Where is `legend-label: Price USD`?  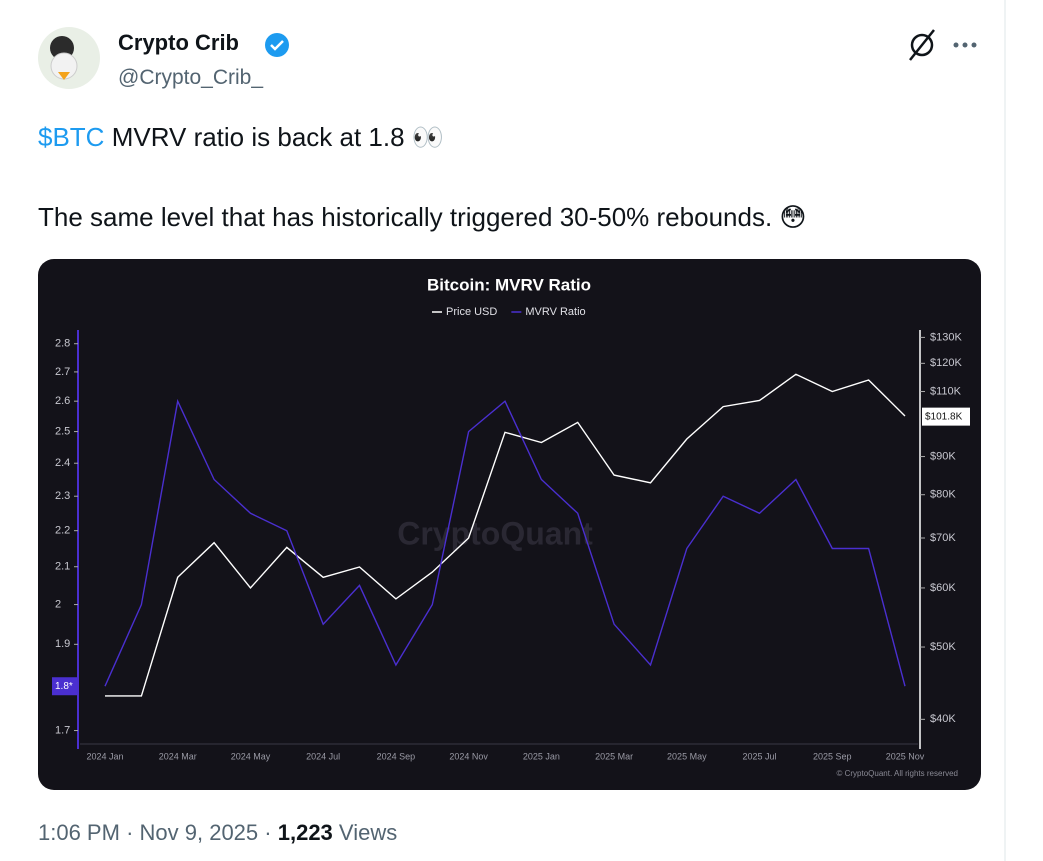 legend-label: Price USD is located at coordinates (471, 312).